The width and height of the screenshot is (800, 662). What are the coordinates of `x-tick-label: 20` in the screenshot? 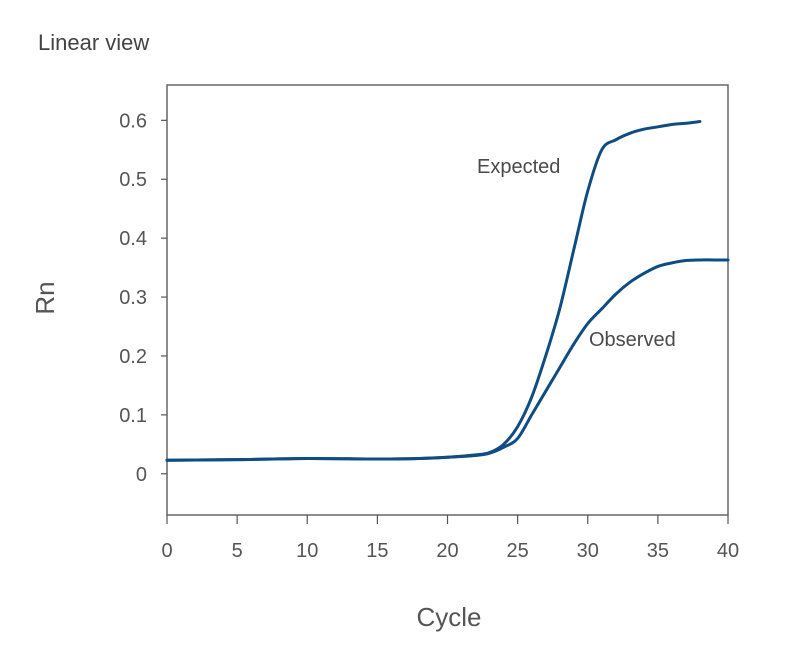 It's located at (447, 551).